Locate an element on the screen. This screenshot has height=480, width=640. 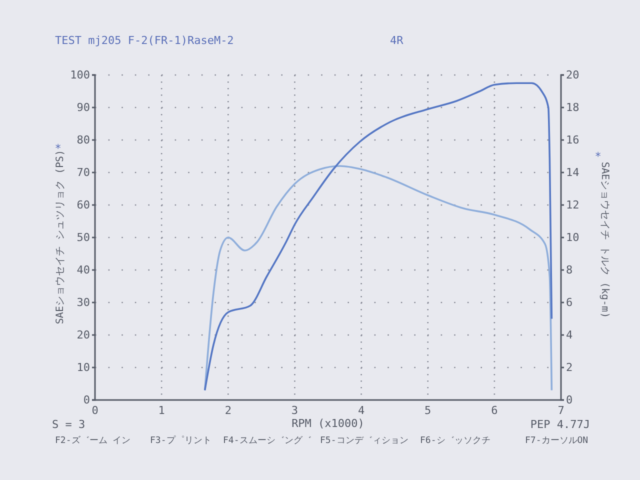
x-tick-label: 5 is located at coordinates (428, 410).